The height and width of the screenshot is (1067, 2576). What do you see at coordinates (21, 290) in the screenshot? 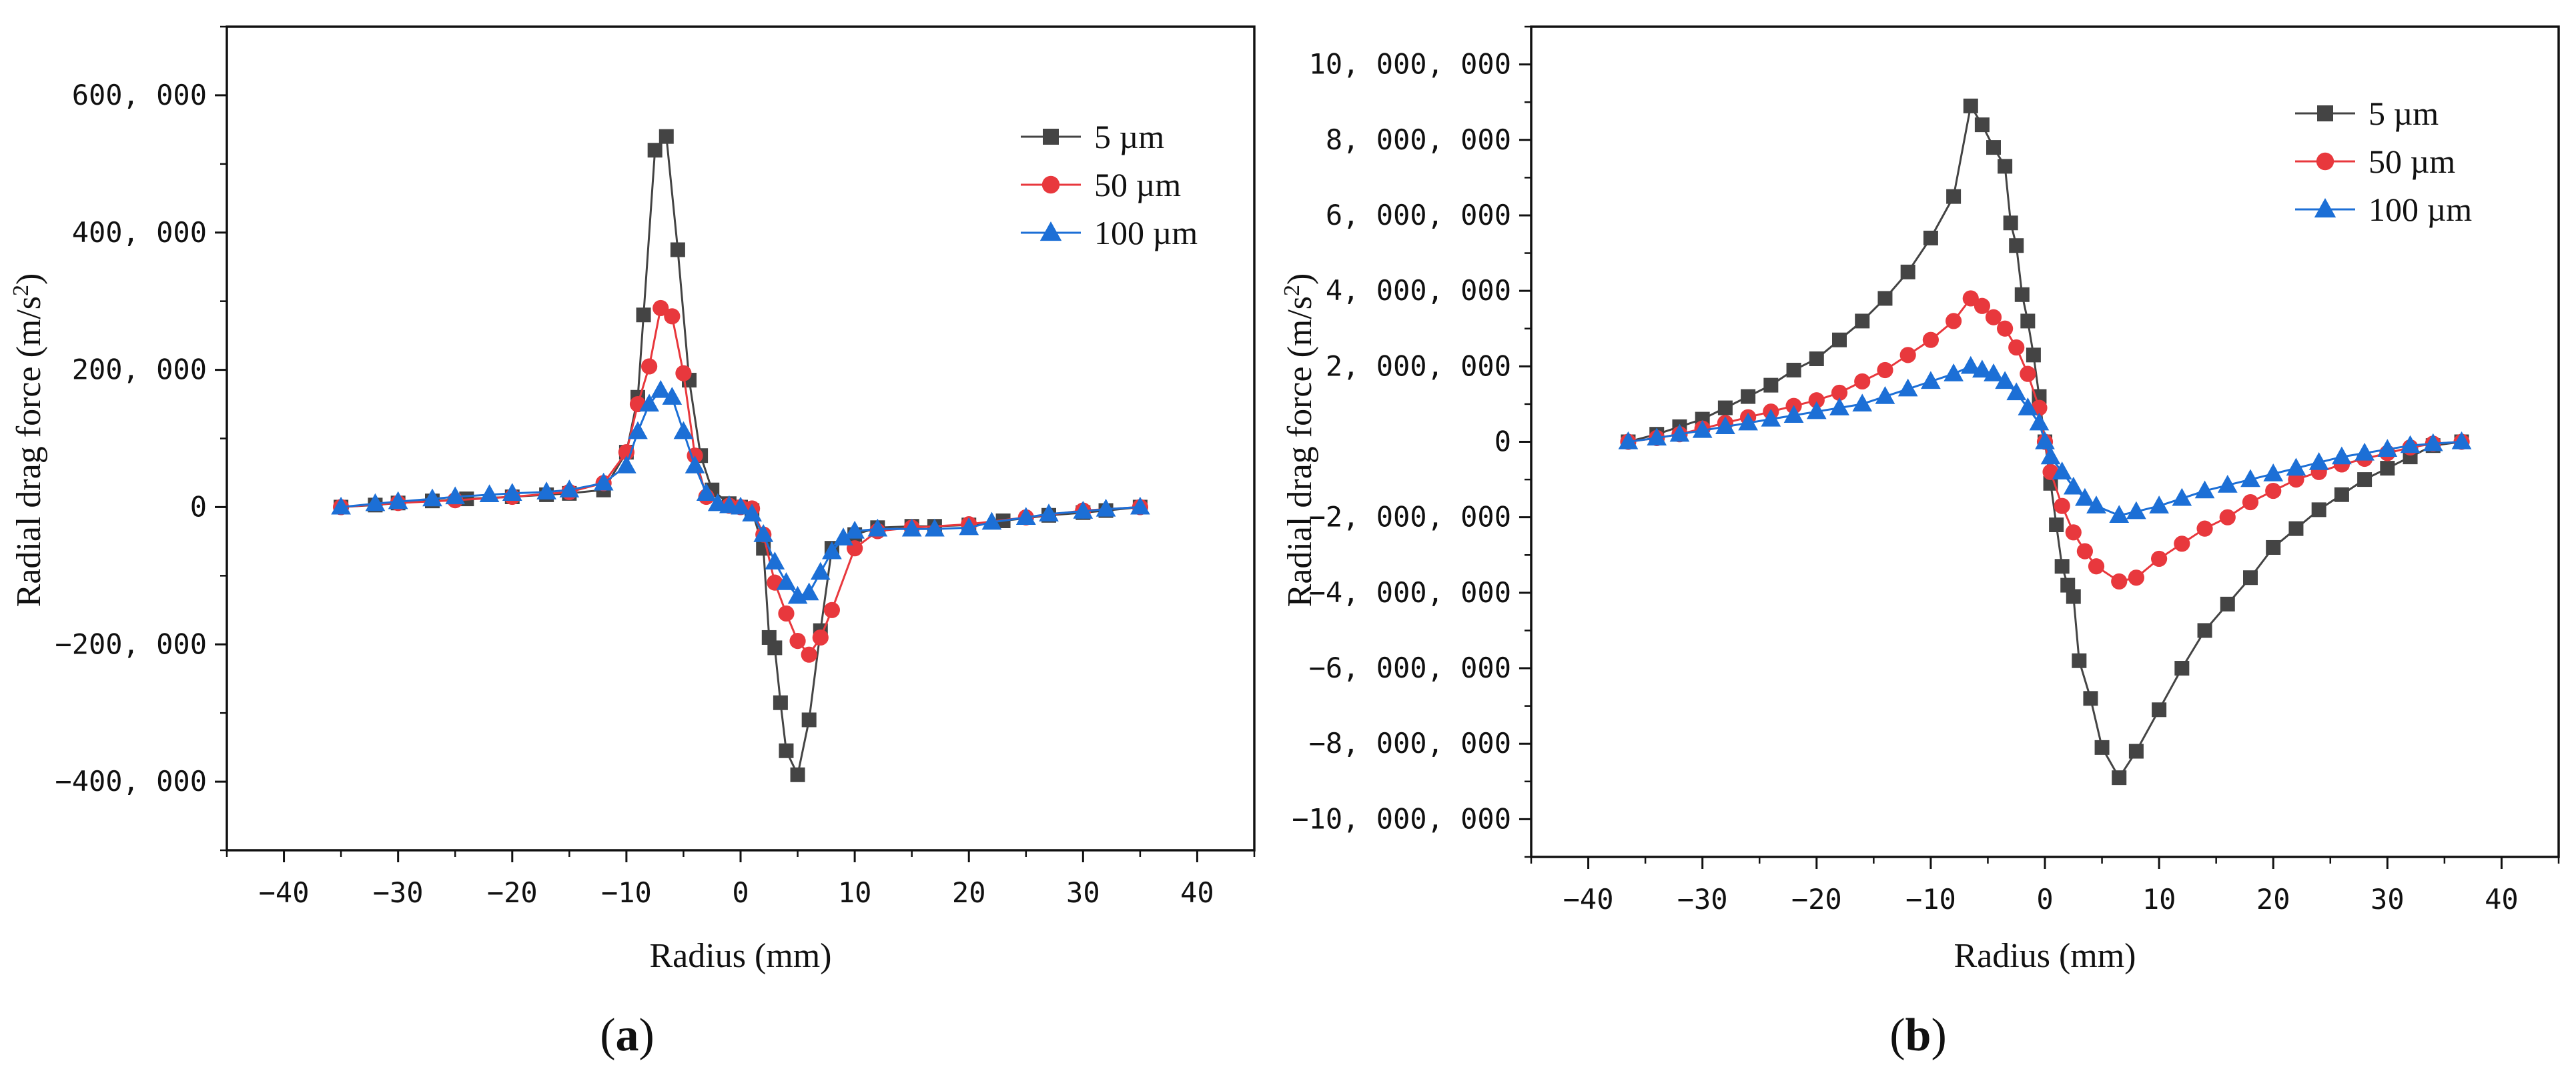
I see `y-axis-title-a-superscript: 2` at bounding box center [21, 290].